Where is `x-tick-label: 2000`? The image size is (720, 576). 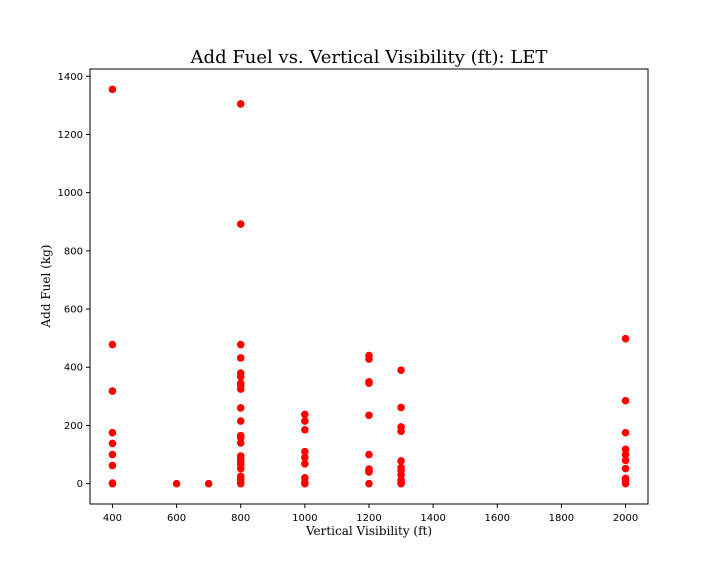 x-tick-label: 2000 is located at coordinates (625, 518).